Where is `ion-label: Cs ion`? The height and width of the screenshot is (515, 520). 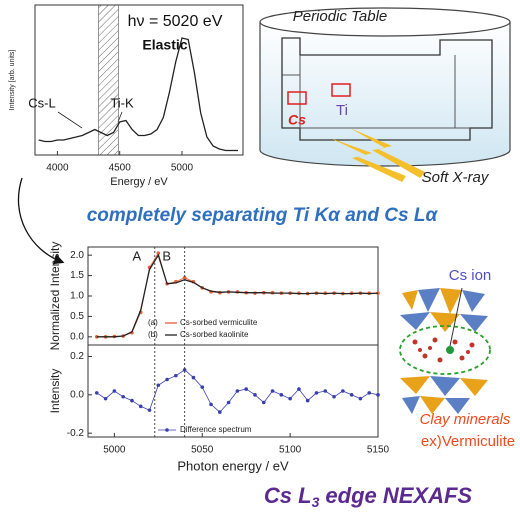
ion-label: Cs ion is located at coordinates (470, 275).